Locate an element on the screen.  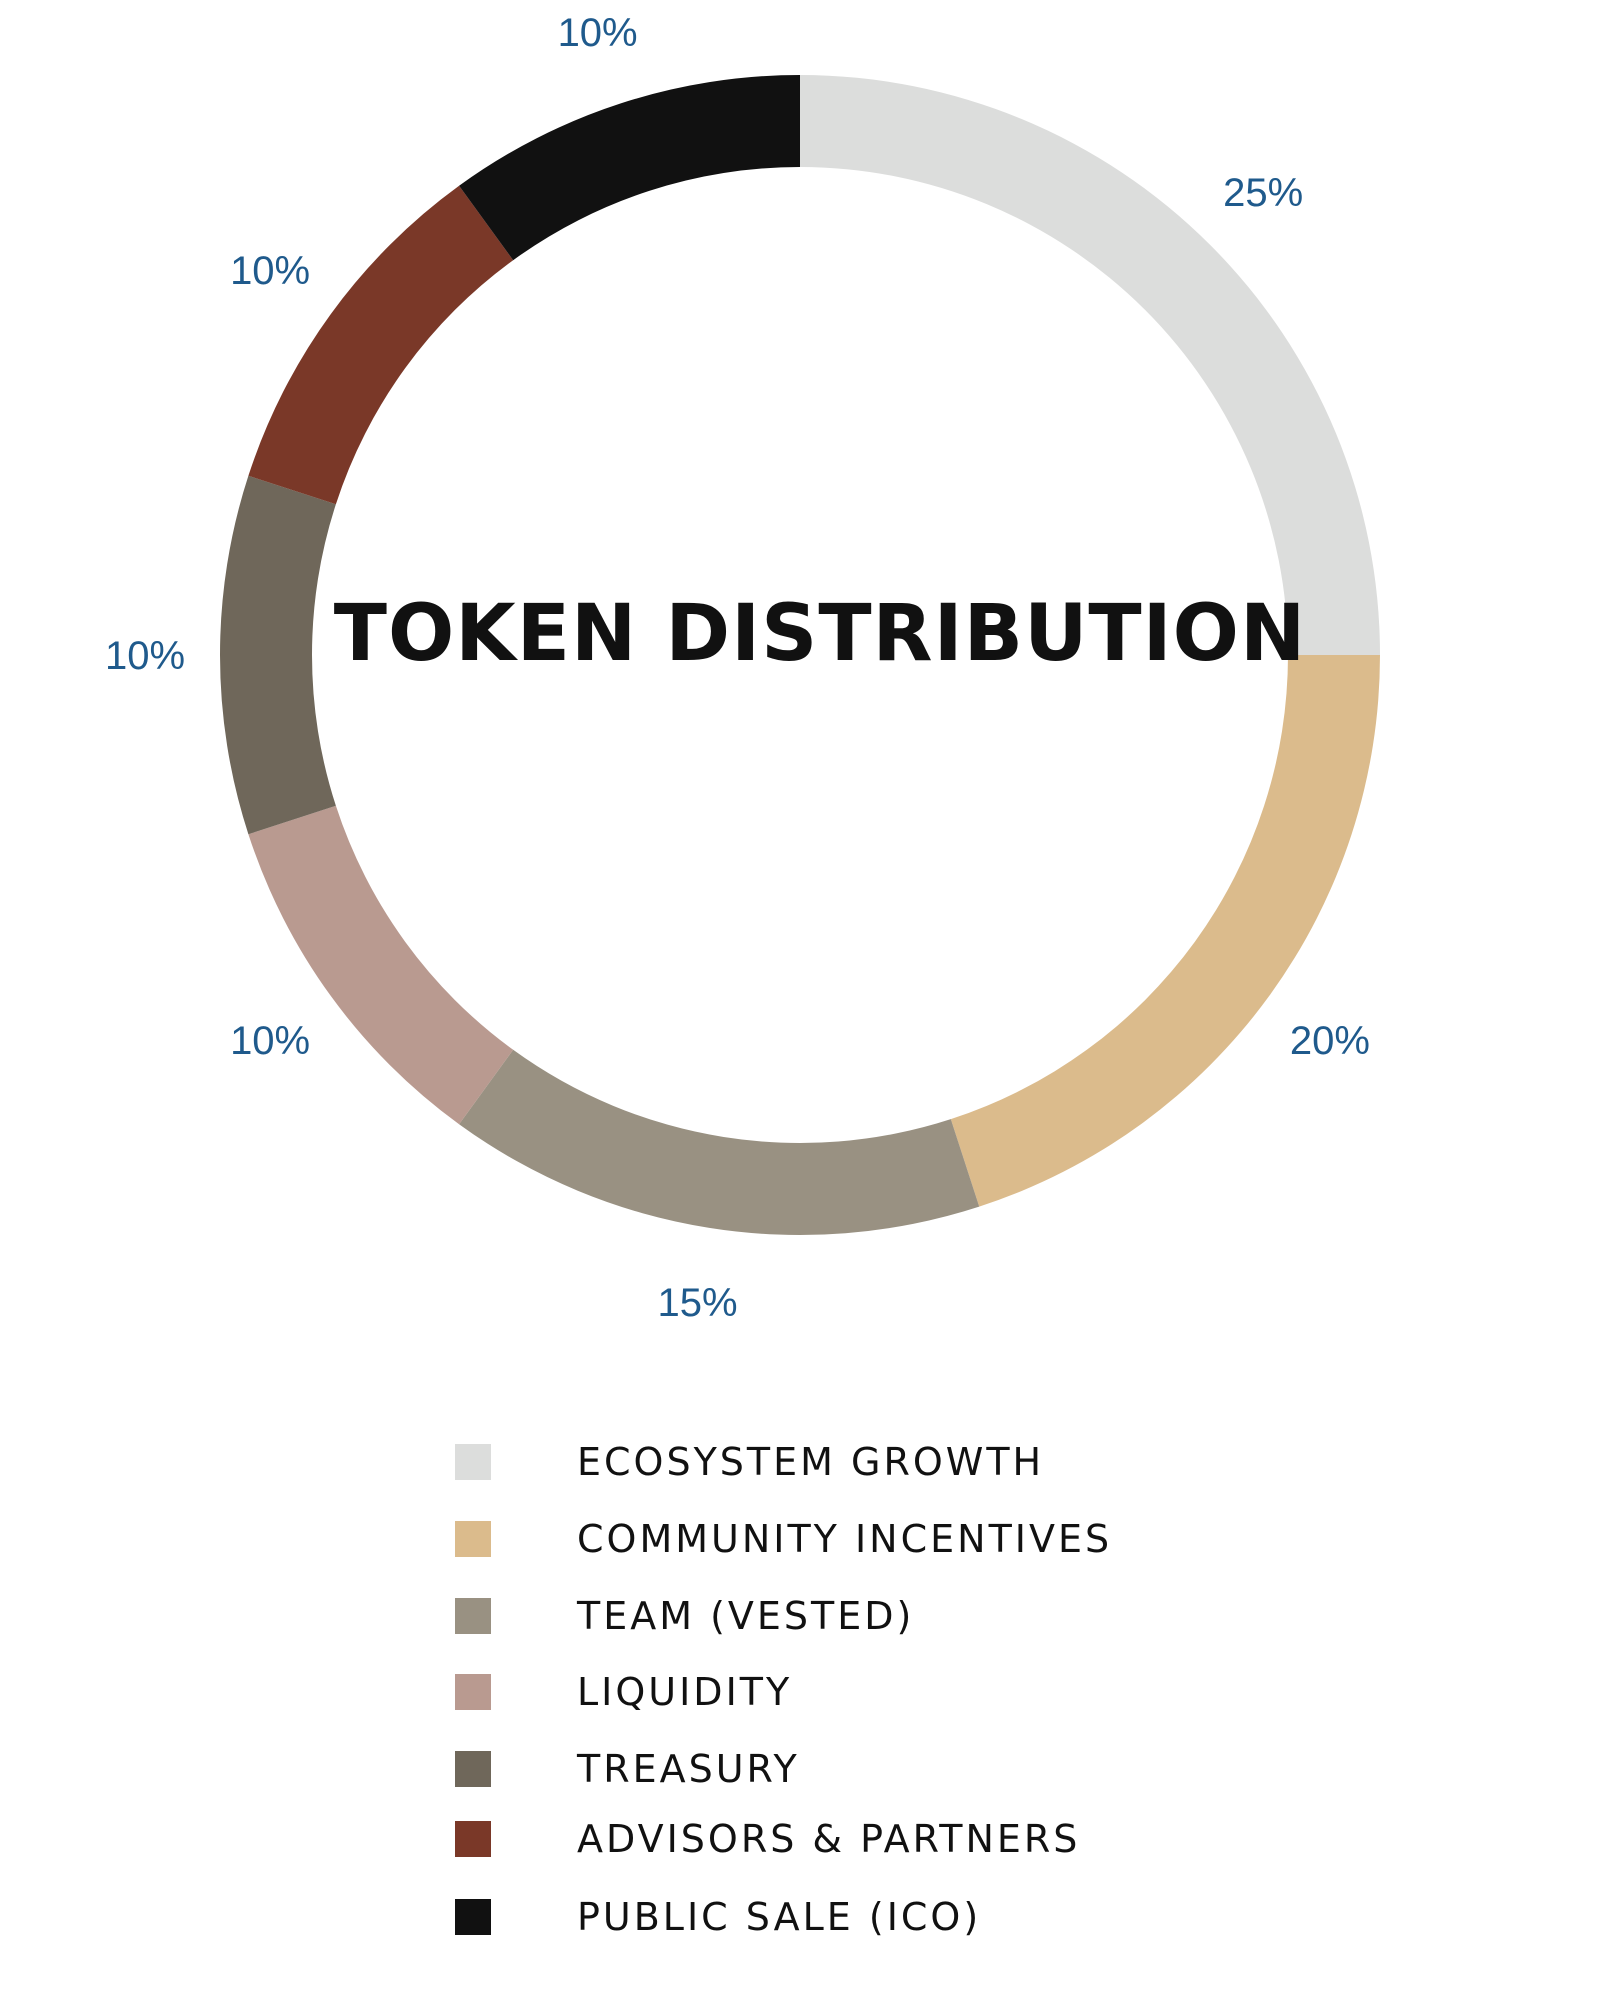
legend-label: PUBLIC SALE (ICO) is located at coordinates (779, 1917).